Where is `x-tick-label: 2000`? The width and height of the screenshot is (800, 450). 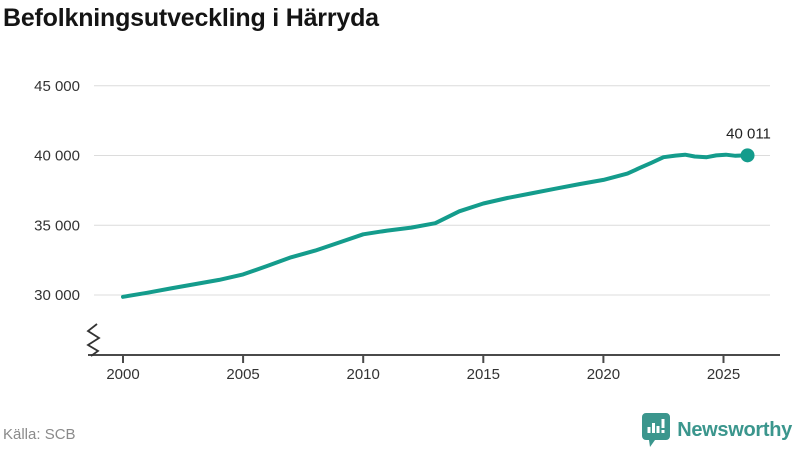 x-tick-label: 2000 is located at coordinates (122, 374).